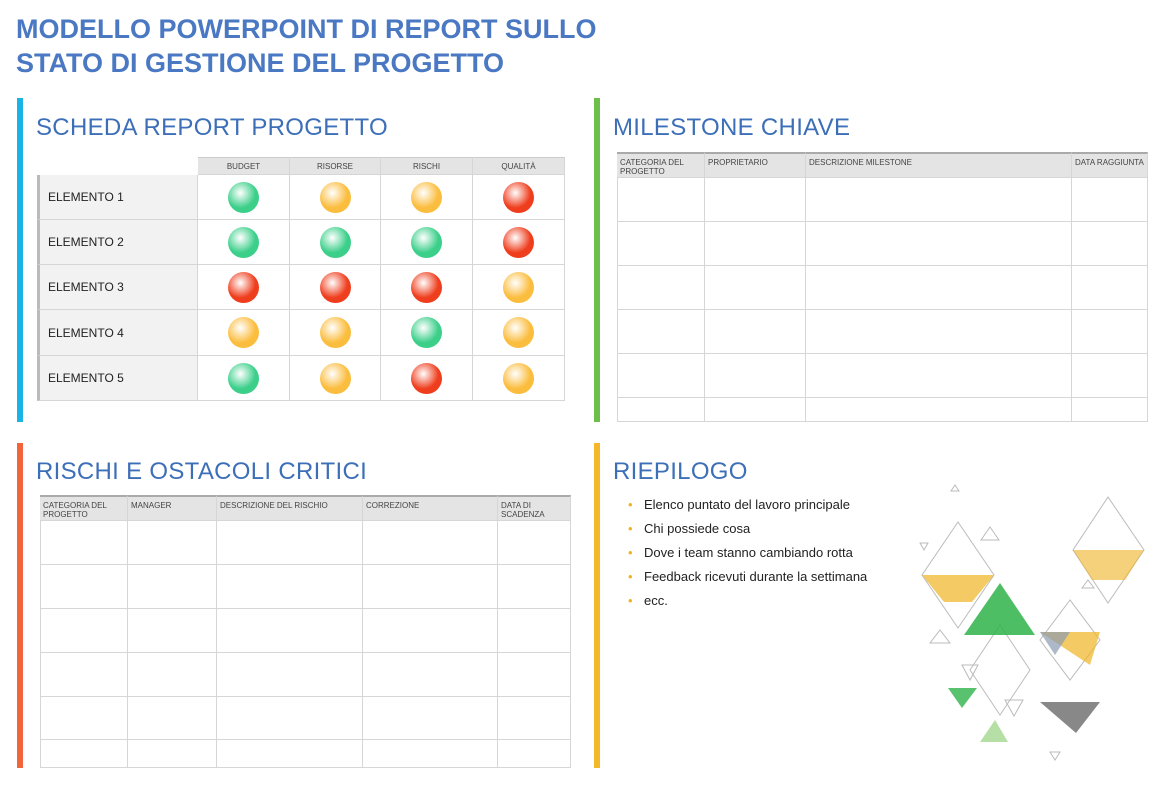 The width and height of the screenshot is (1165, 790). I want to click on row-label: ELEMENTO 2, so click(117, 242).